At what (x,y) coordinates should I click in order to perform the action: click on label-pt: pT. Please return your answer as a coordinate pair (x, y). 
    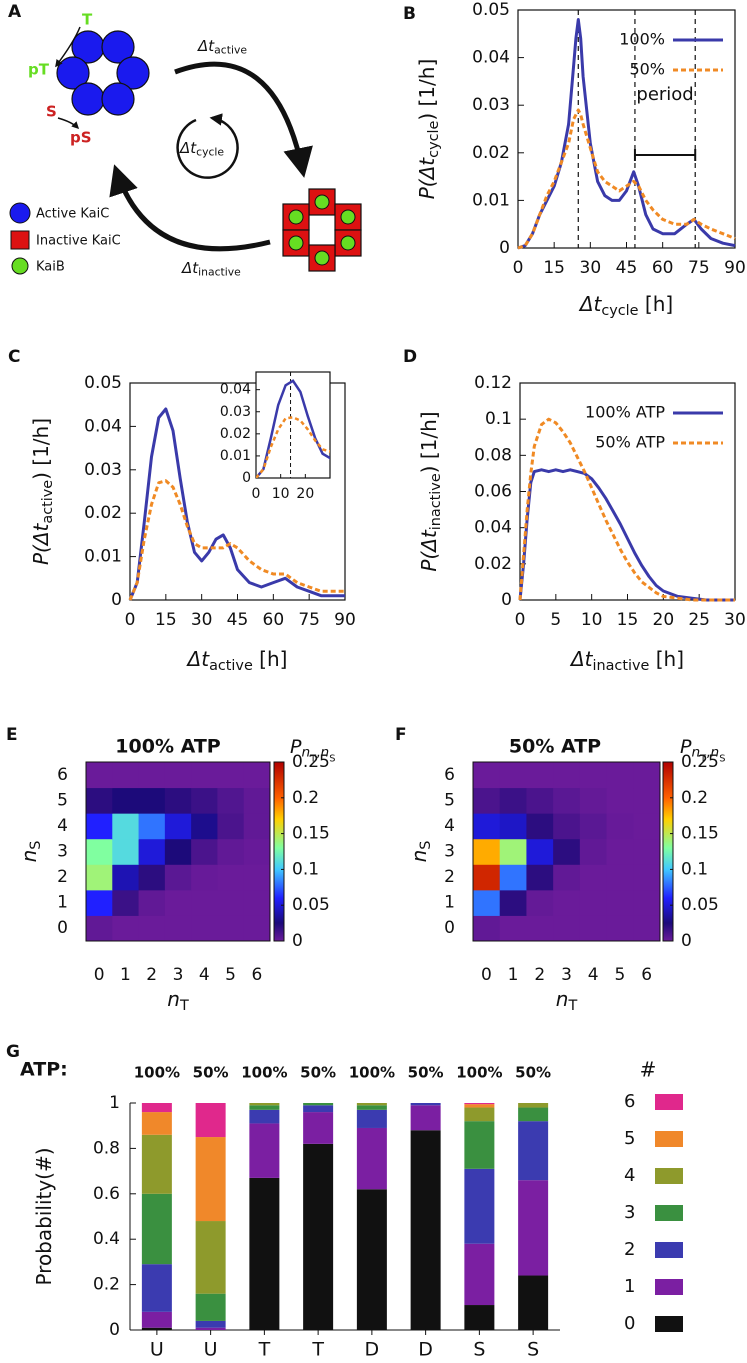
    Looking at the image, I should click on (39, 70).